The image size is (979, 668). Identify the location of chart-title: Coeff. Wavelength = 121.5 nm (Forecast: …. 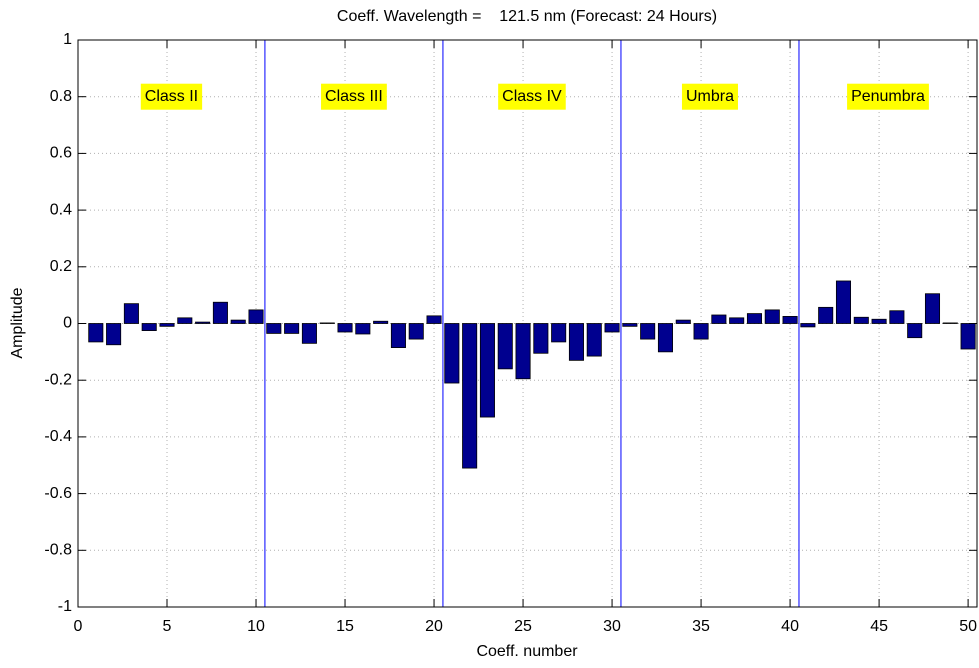
(527, 16).